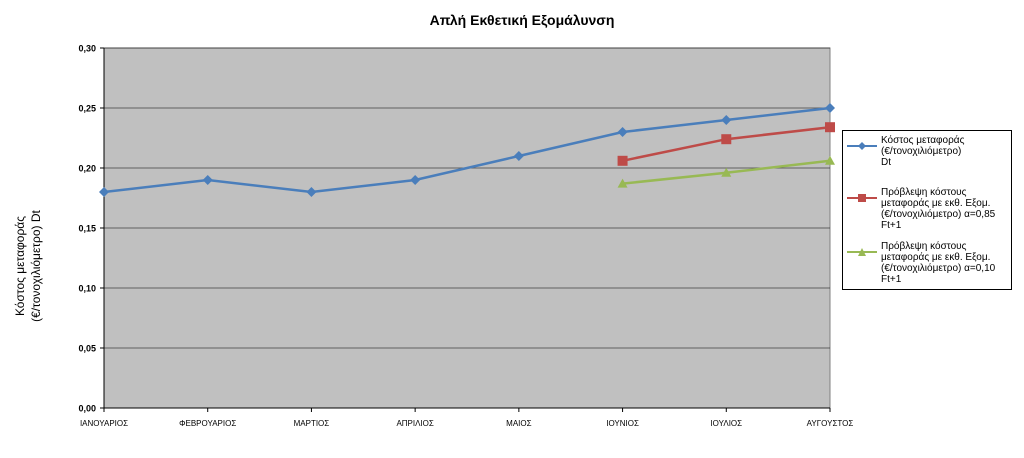 The image size is (1024, 458). I want to click on y-axis: 0,00 0,05 0,10 0,15 0,20 0,25 0,30, so click(91, 229).